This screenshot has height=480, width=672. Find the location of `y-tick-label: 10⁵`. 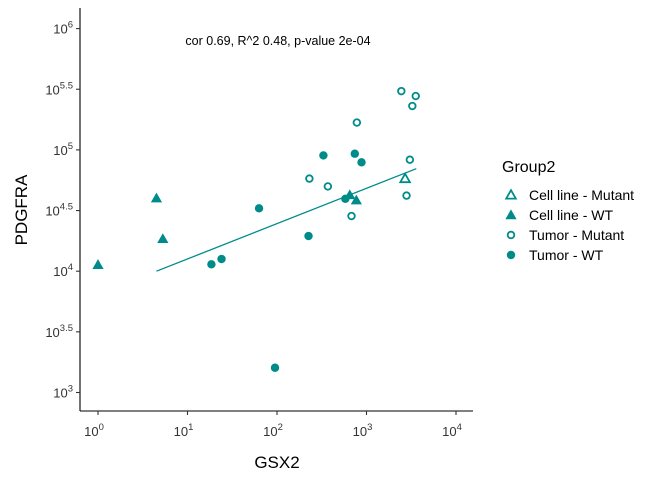

y-tick-label: 10⁵ is located at coordinates (63, 149).